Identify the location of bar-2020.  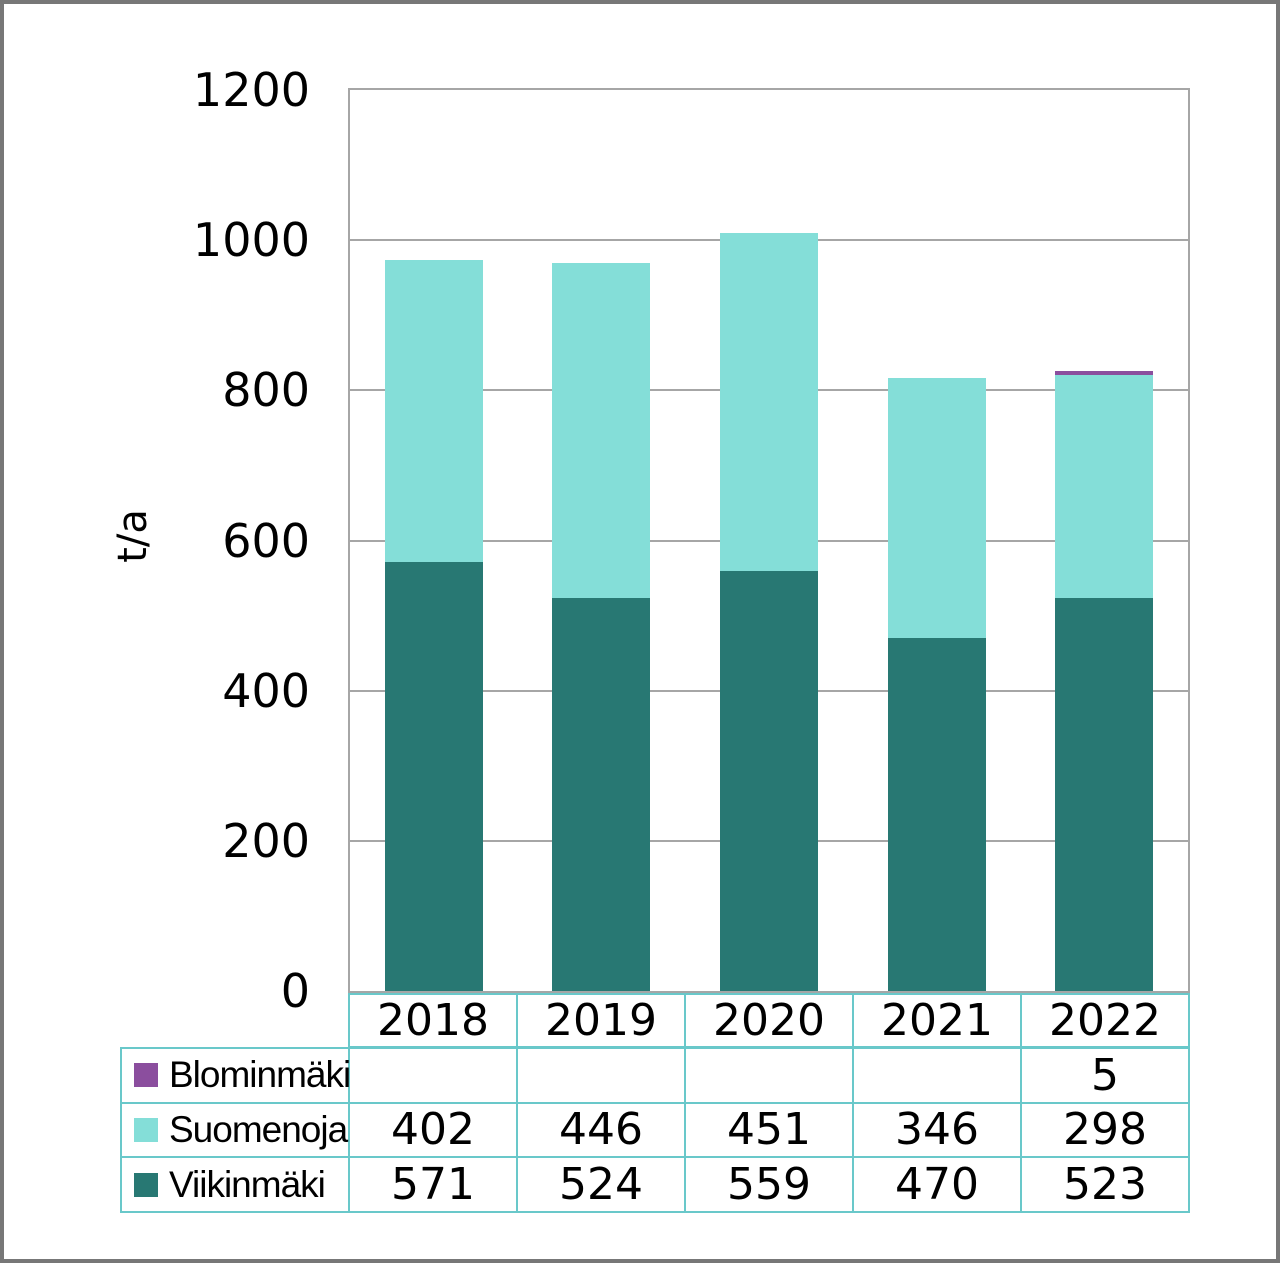
(769, 611).